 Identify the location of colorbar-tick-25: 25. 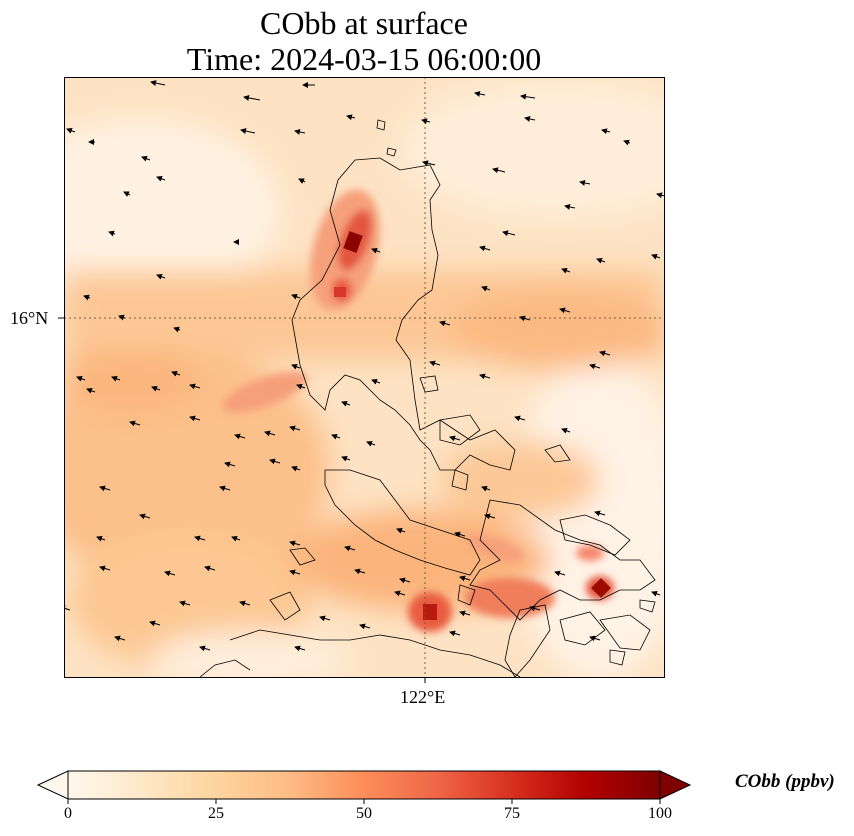
(216, 813).